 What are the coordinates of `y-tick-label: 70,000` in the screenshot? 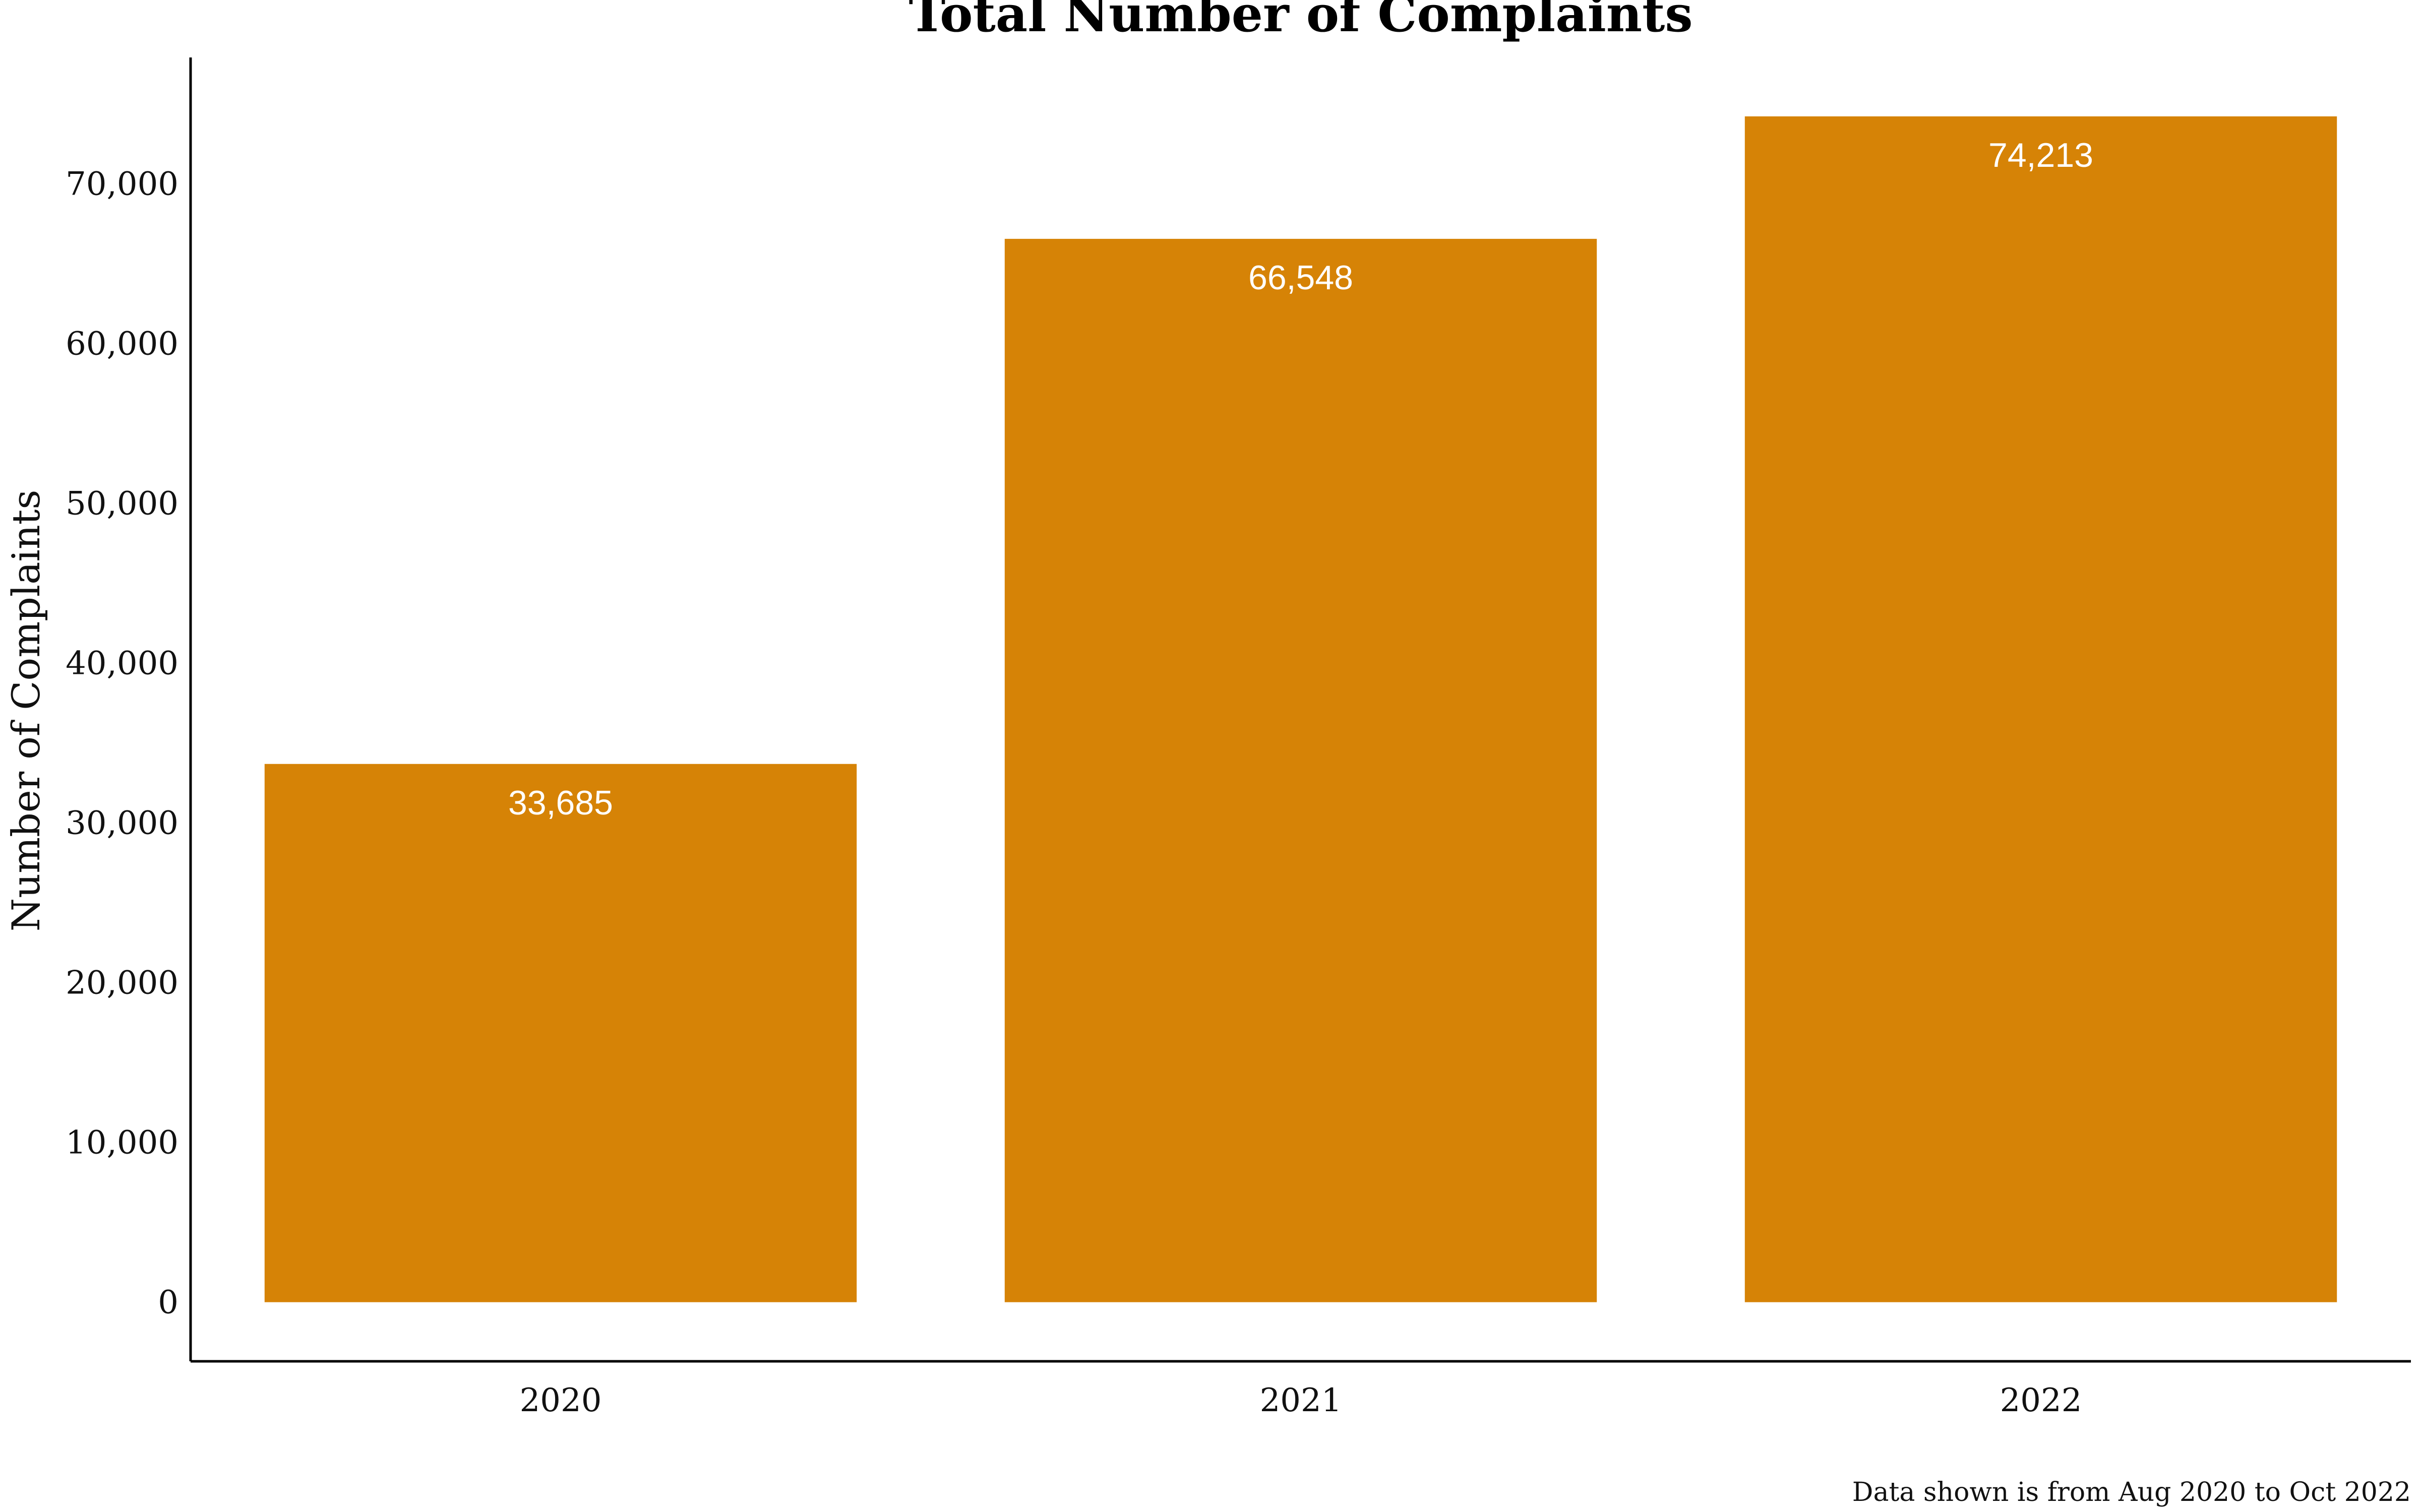 It's located at (122, 184).